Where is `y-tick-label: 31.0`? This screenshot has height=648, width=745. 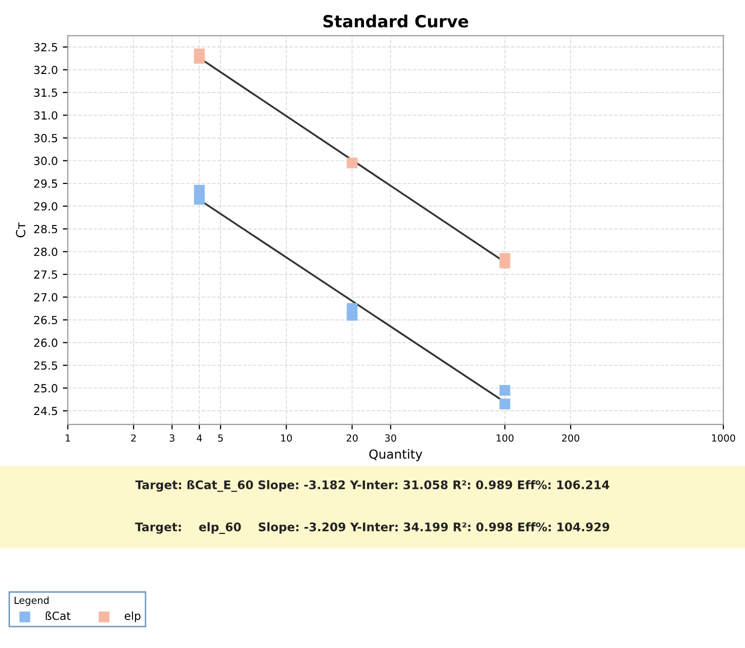
y-tick-label: 31.0 is located at coordinates (46, 115).